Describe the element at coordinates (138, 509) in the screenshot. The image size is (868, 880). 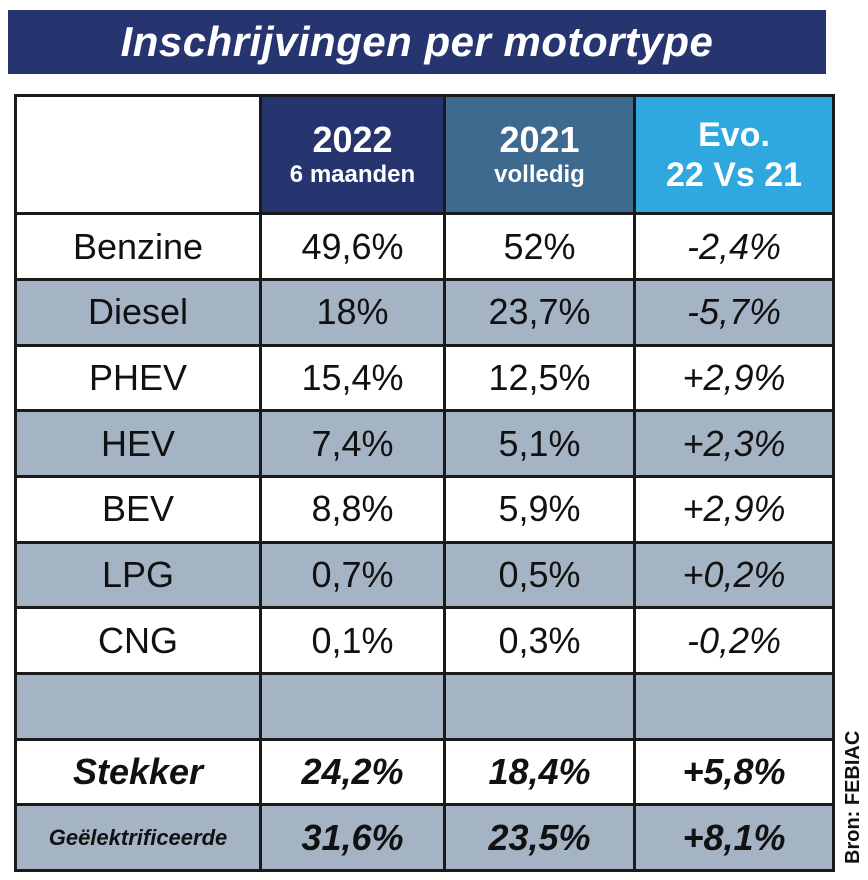
I see `row-label: BEV` at that location.